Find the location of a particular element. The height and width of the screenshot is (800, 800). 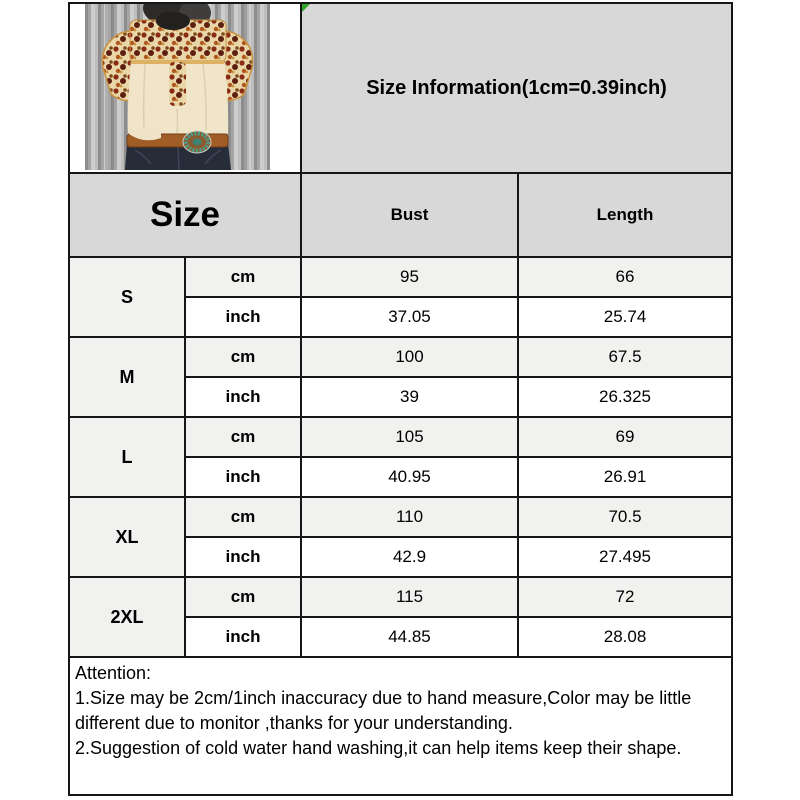

header-size: Size is located at coordinates (185, 215).